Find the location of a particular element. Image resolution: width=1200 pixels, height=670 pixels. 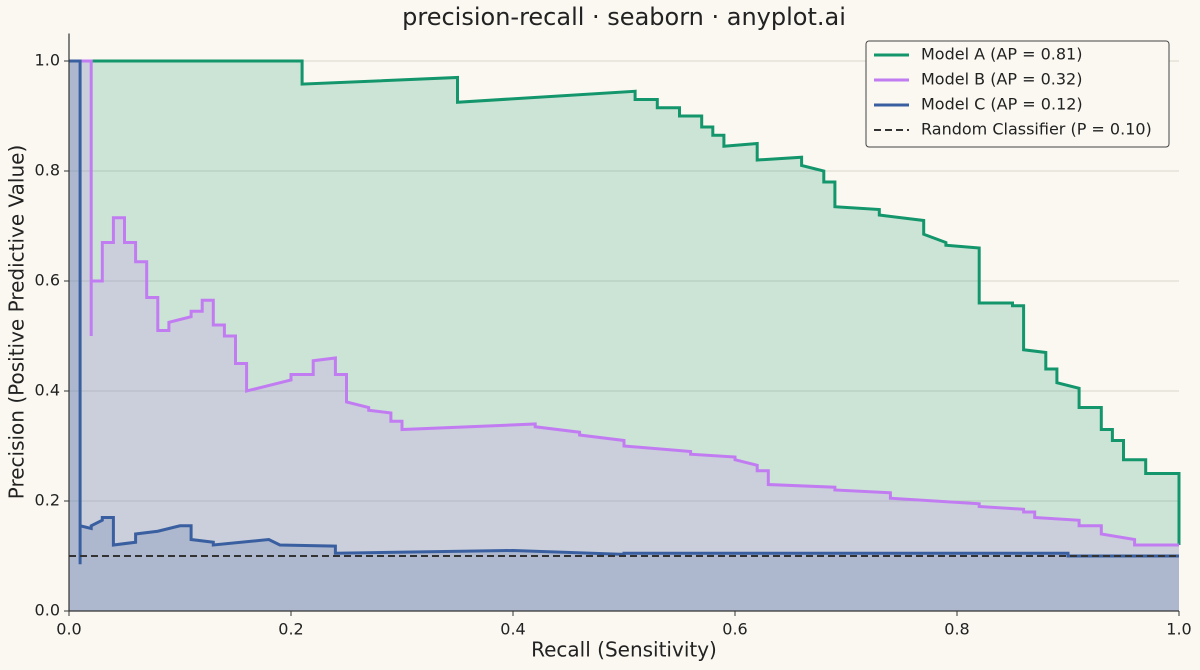

x-tick-label: 1.0 is located at coordinates (1178, 629).